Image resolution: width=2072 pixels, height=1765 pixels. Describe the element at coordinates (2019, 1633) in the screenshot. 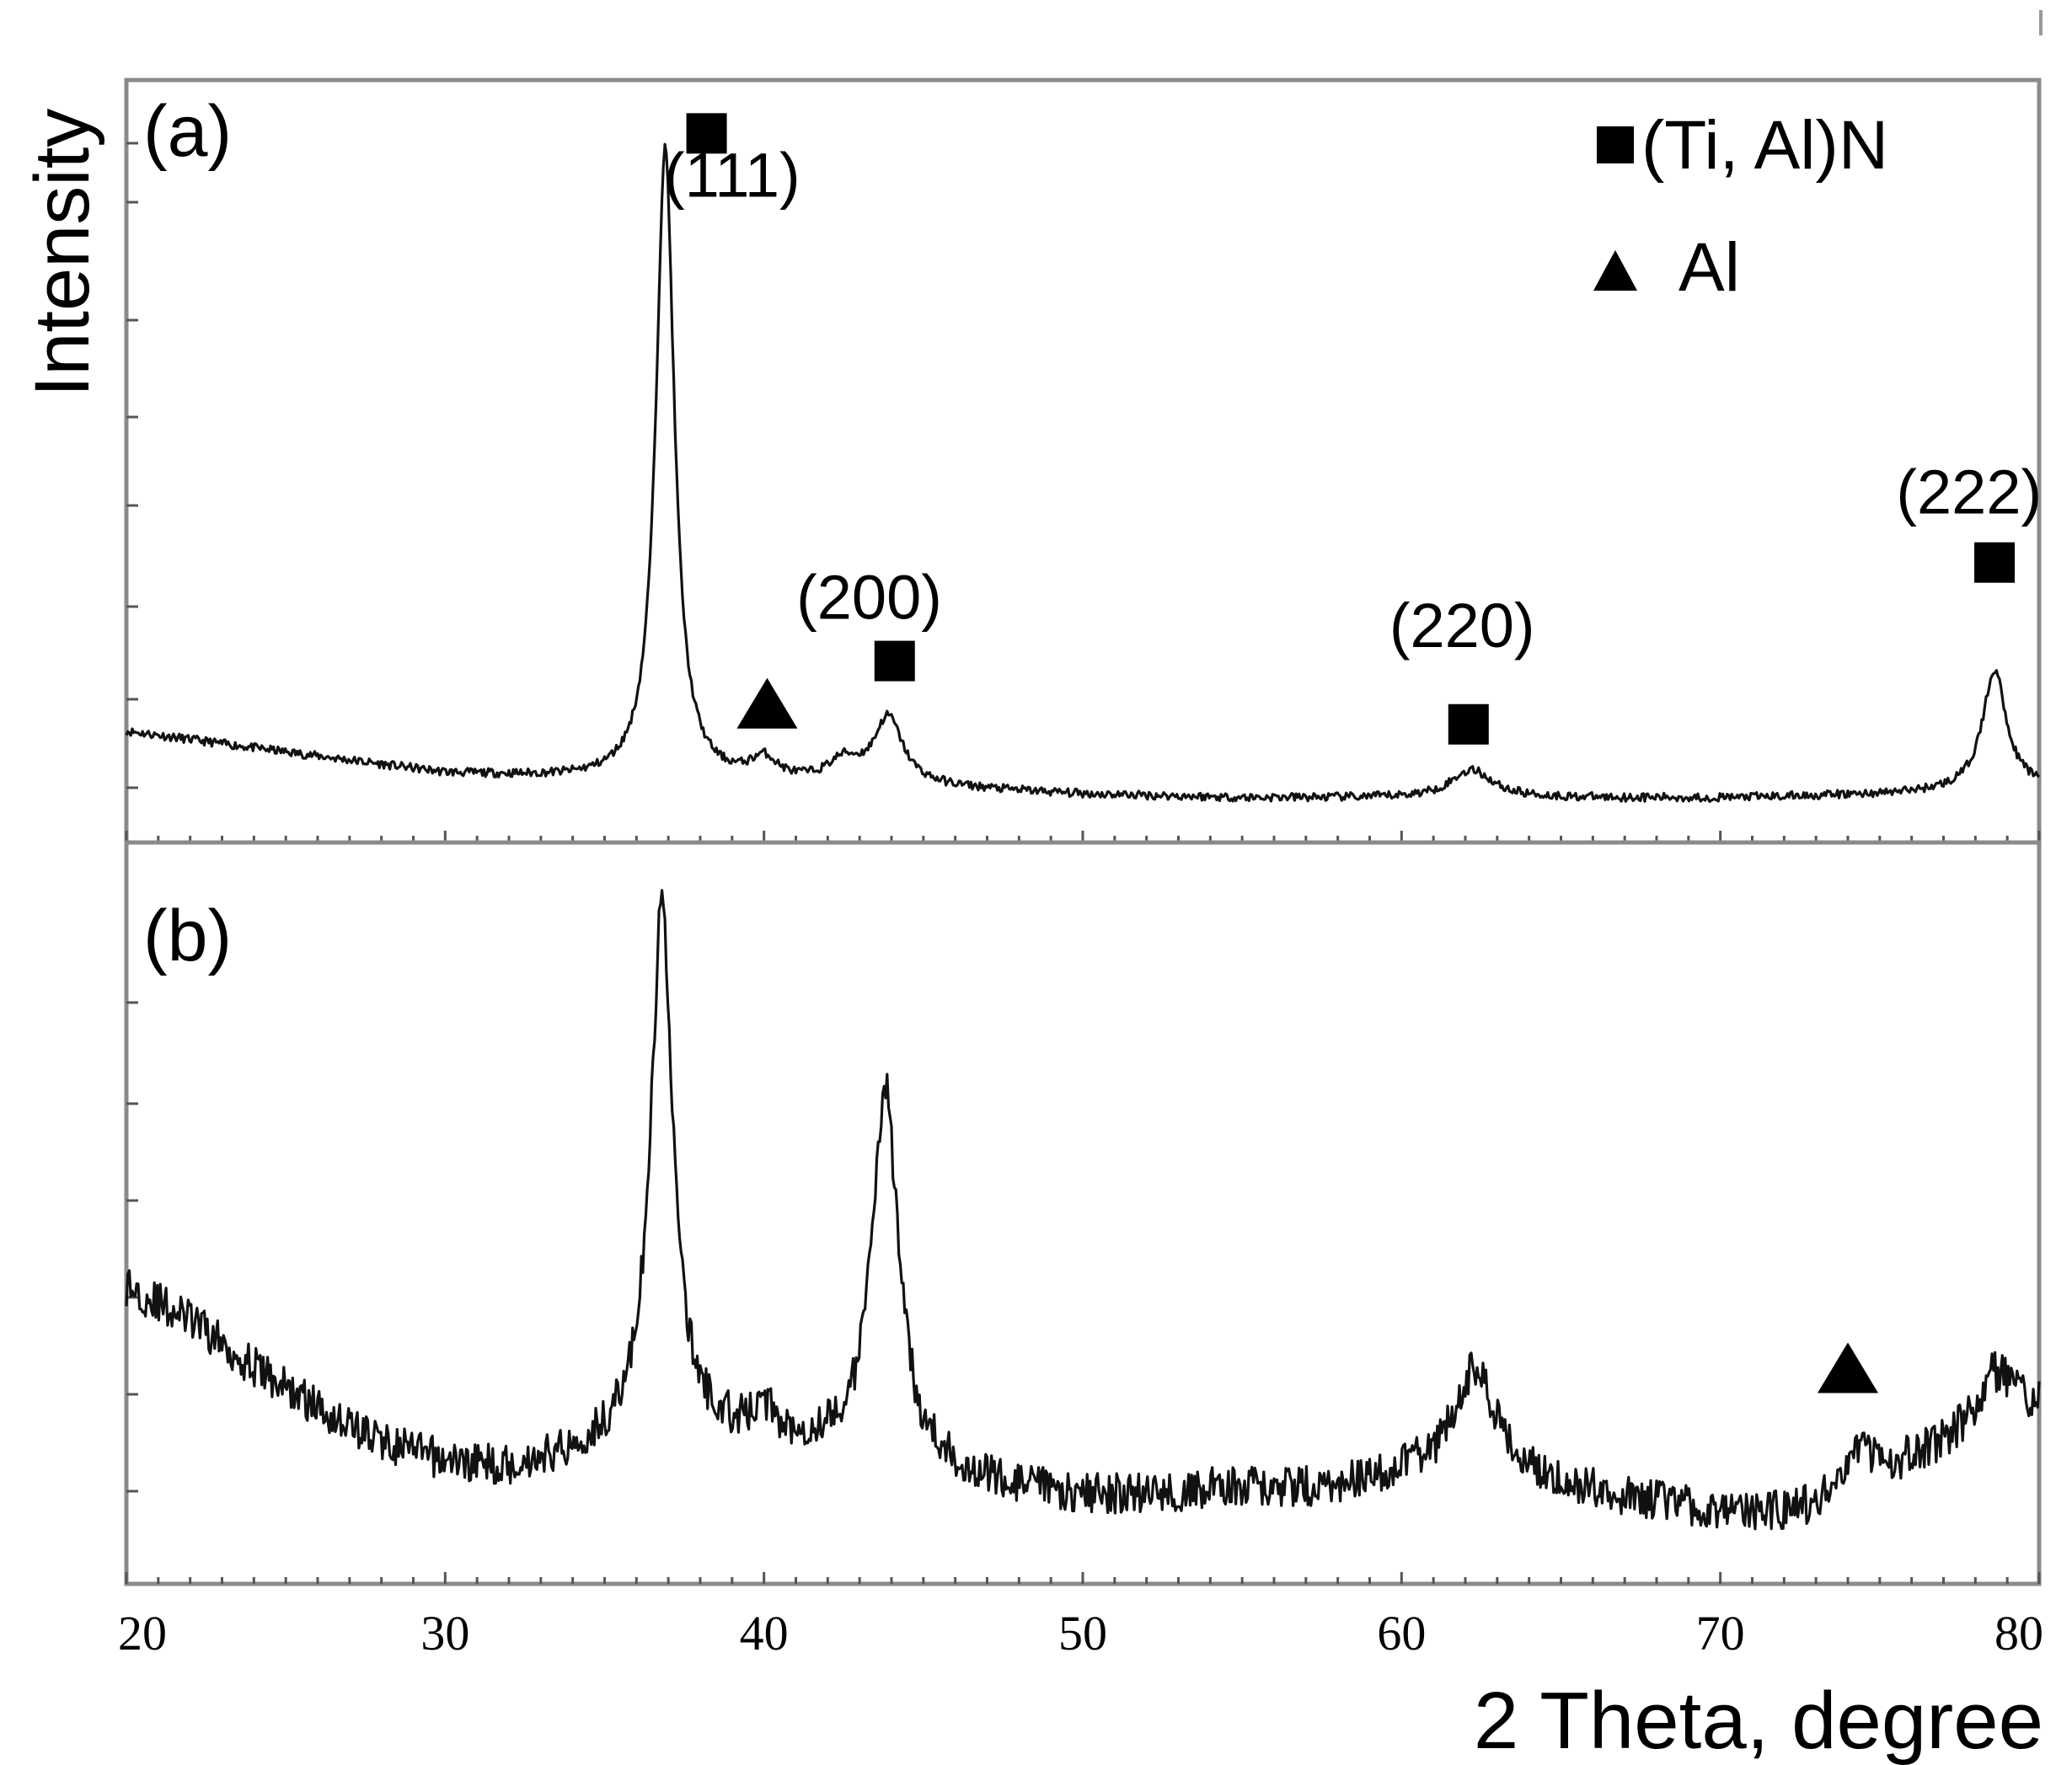

I see `x-tick-label: 80` at that location.